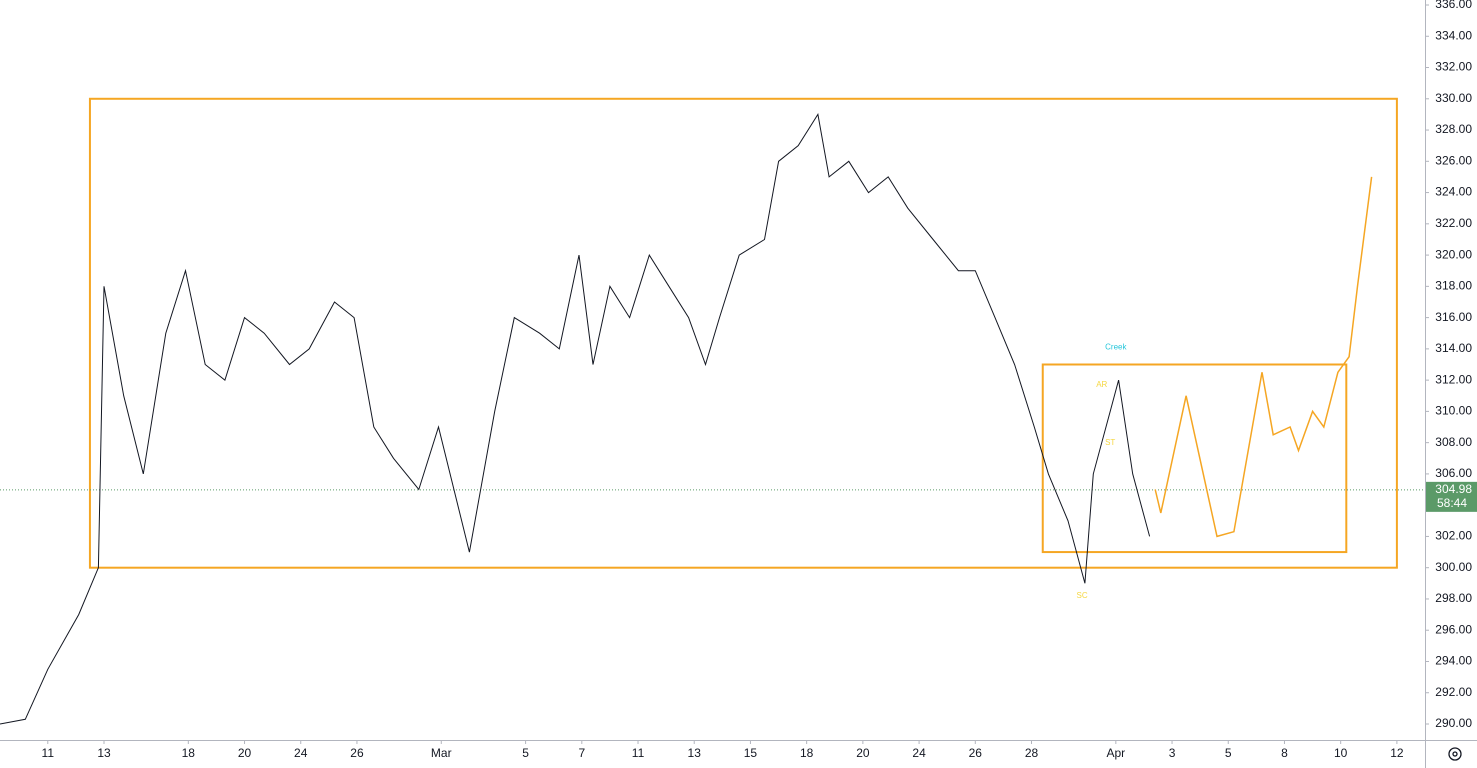 The height and width of the screenshot is (768, 1477). What do you see at coordinates (1453, 348) in the screenshot?
I see `y-tick-label: 314.00` at bounding box center [1453, 348].